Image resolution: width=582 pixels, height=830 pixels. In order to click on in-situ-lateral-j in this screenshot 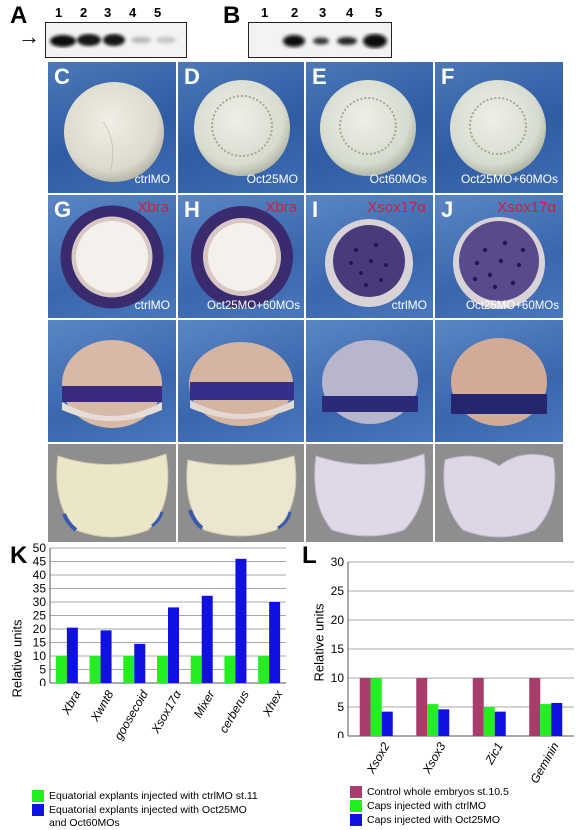, I will do `click(499, 381)`.